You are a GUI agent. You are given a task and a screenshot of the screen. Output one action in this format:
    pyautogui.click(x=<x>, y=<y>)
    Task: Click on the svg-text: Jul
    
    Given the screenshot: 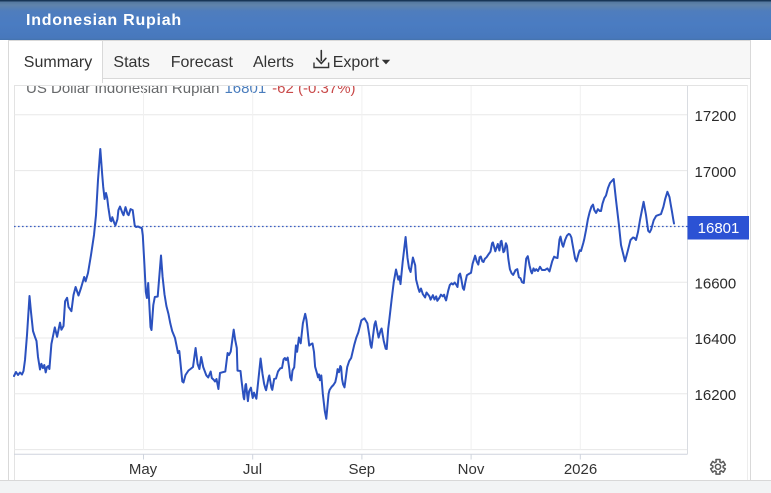 What is the action you would take?
    pyautogui.click(x=252, y=469)
    